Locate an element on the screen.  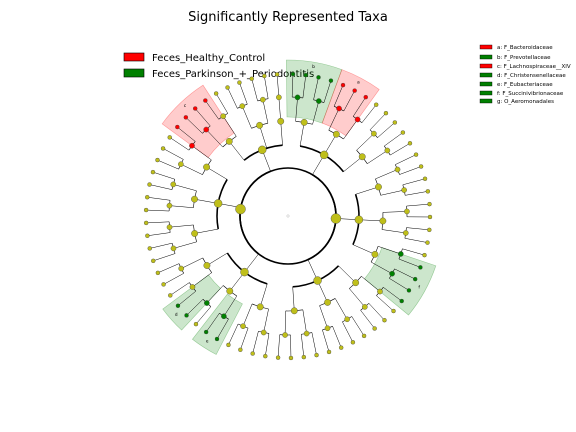
taxa-swatch-g is located at coordinates (486, 101).